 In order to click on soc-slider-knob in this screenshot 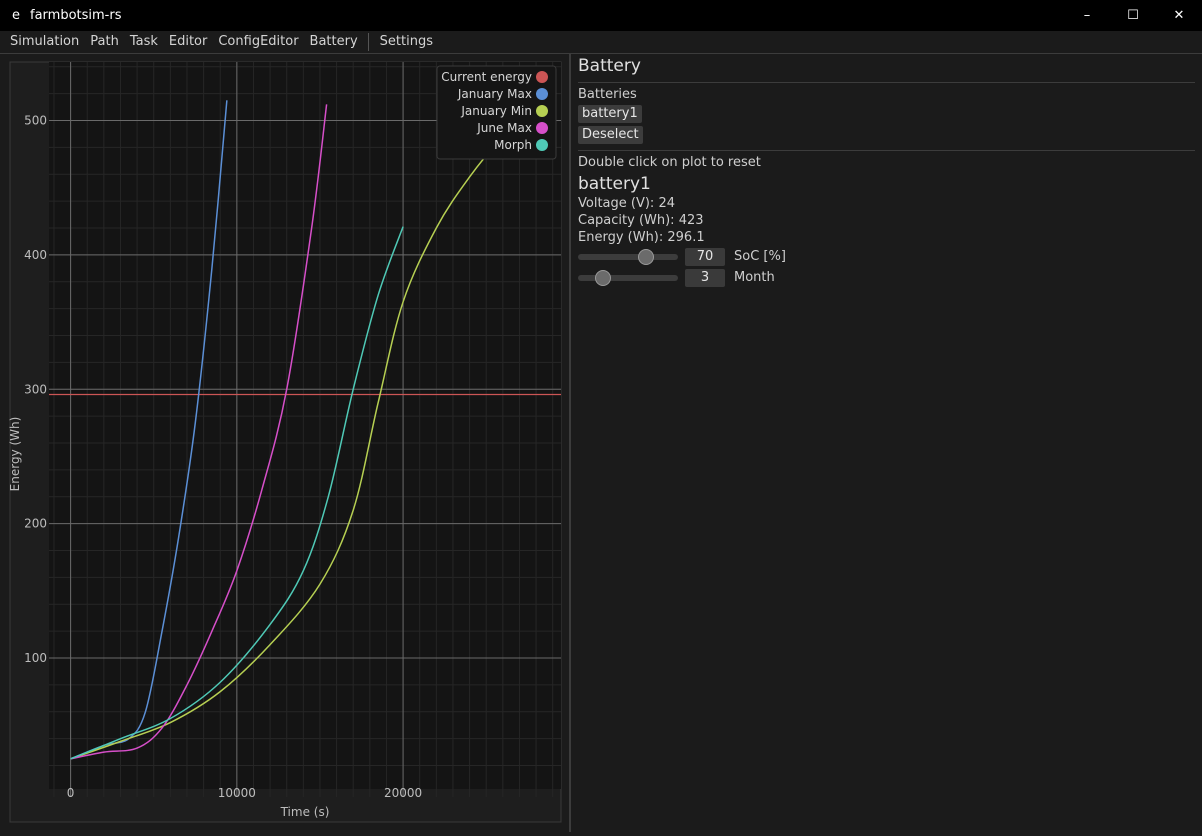, I will do `click(646, 257)`.